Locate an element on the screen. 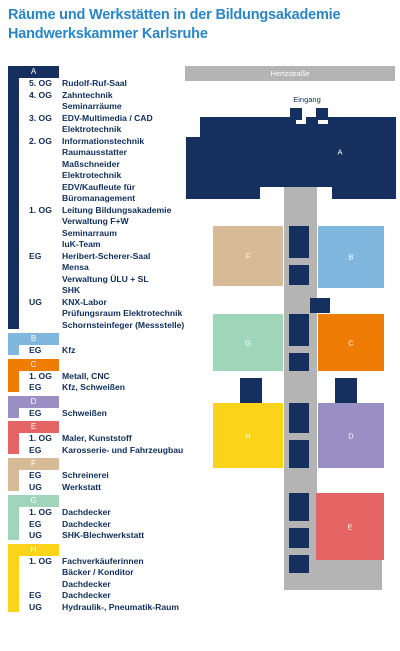  legend-row: 5. OG Rudolf-Ruf-Saal is located at coordinates (103, 84).